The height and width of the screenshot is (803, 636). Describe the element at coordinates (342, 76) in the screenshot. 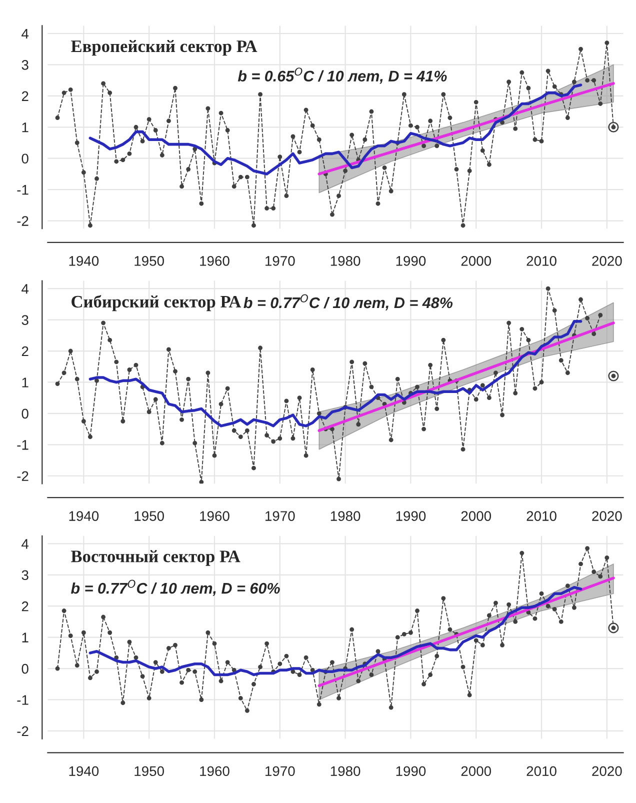

I see `text: b = 0.65$^{O}$C / 10 лет, D = 41%` at that location.